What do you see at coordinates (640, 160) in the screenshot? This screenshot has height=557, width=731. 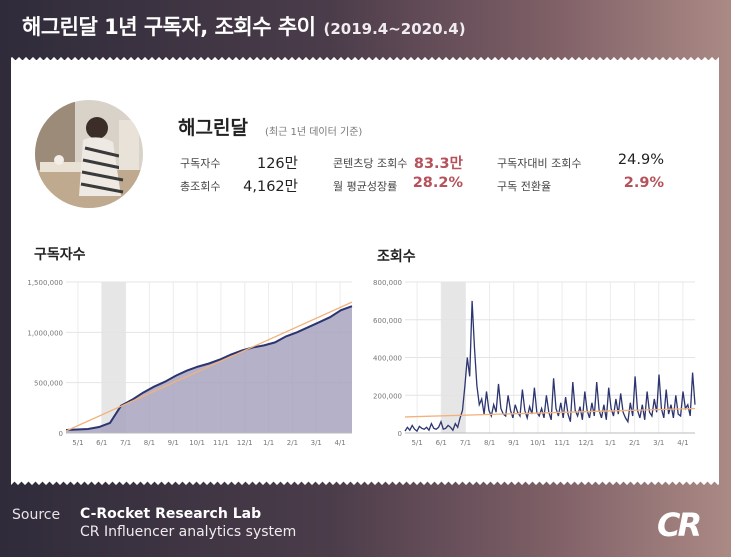 I see `view-ratio-value: 24.9%` at bounding box center [640, 160].